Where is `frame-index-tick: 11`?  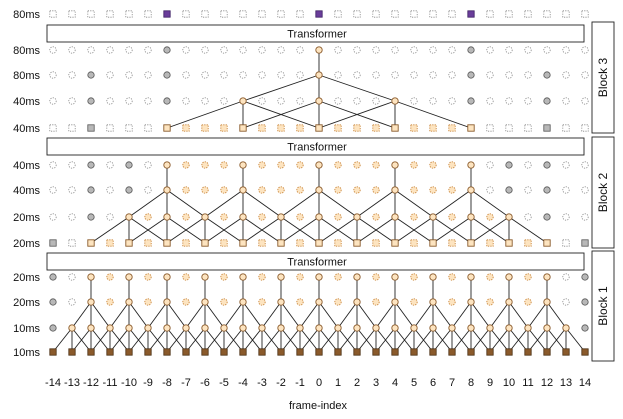
frame-index-tick: 11 is located at coordinates (527, 383).